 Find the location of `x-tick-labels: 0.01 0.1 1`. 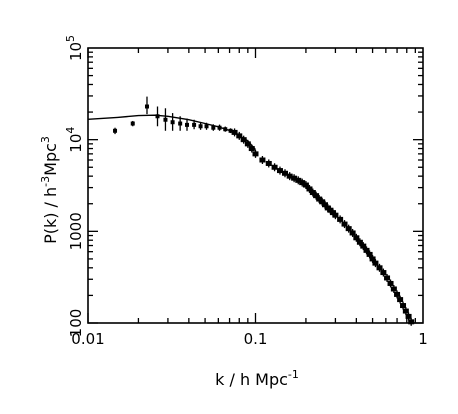

x-tick-labels: 0.01 0.1 1 is located at coordinates (249, 339).